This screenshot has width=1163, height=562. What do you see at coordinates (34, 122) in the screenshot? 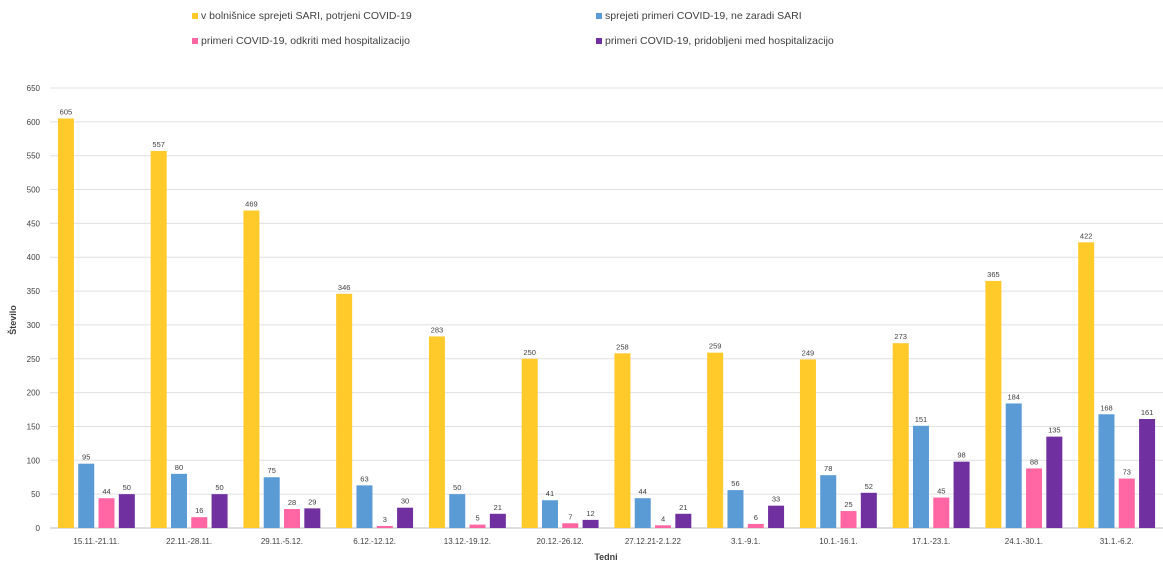
I see `y-tick-label: 600` at bounding box center [34, 122].